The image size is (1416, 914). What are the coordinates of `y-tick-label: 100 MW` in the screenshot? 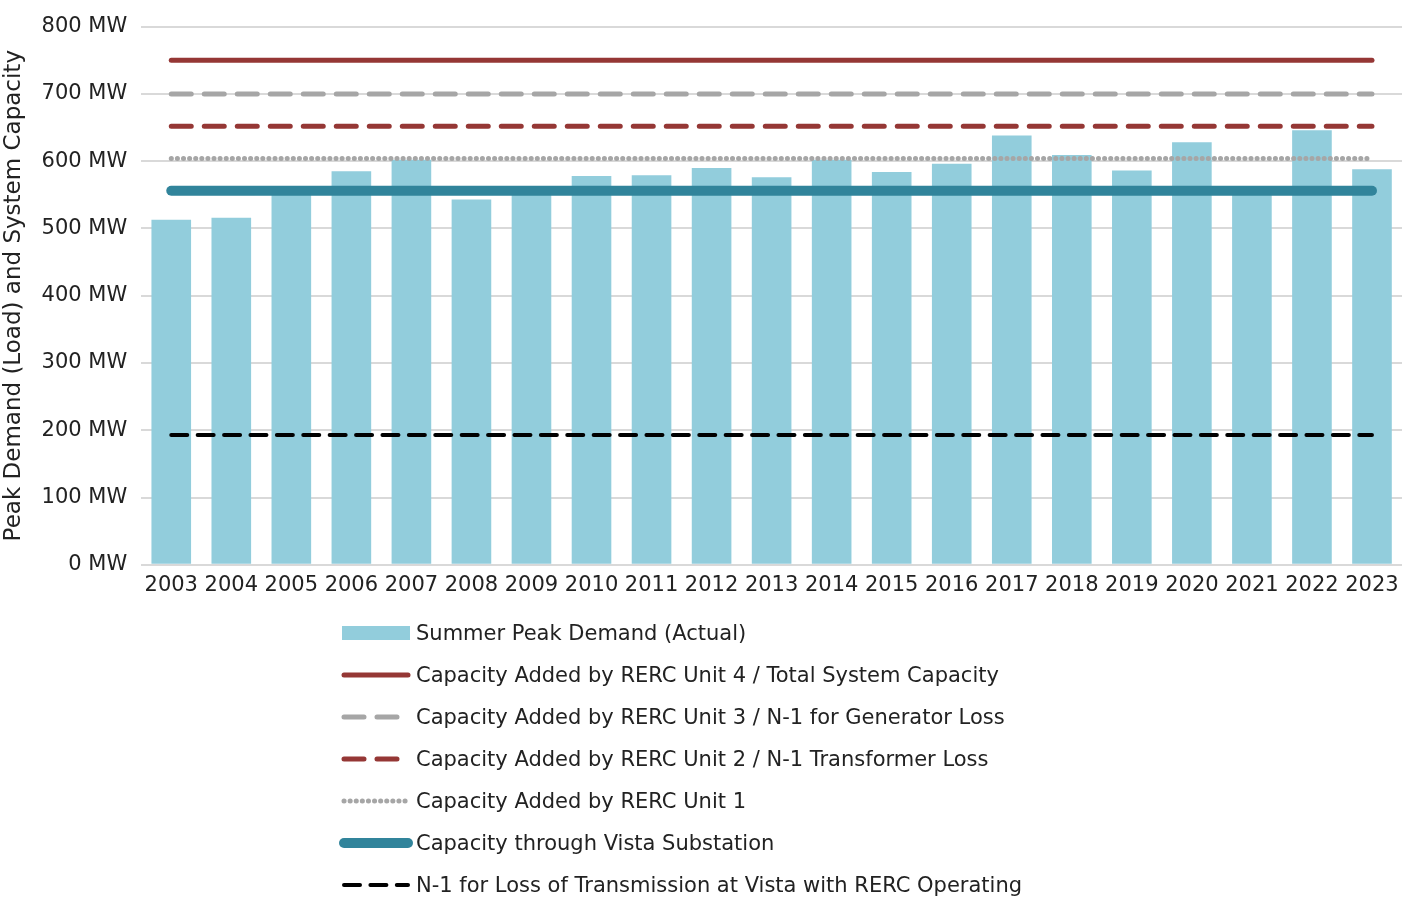 It's located at (84, 495).